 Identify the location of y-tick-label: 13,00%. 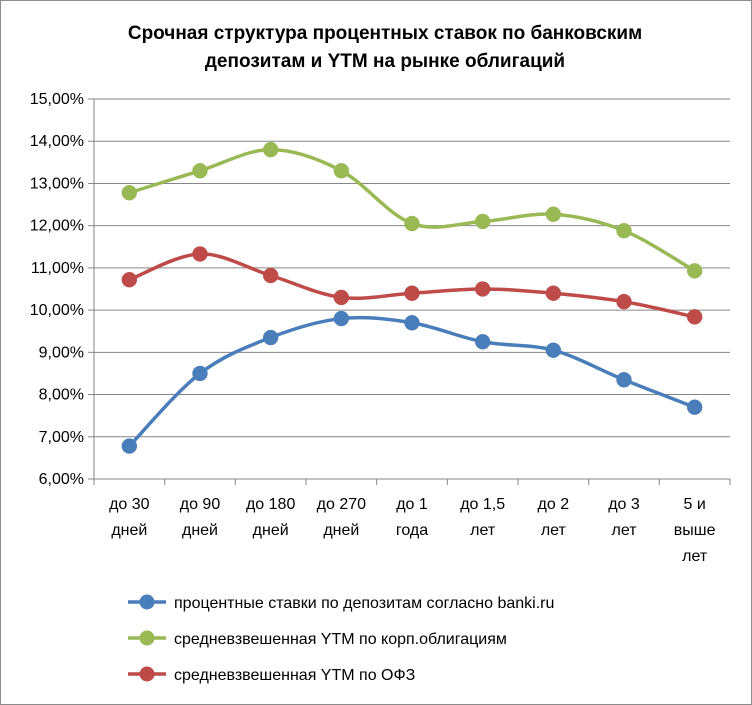
(57, 183).